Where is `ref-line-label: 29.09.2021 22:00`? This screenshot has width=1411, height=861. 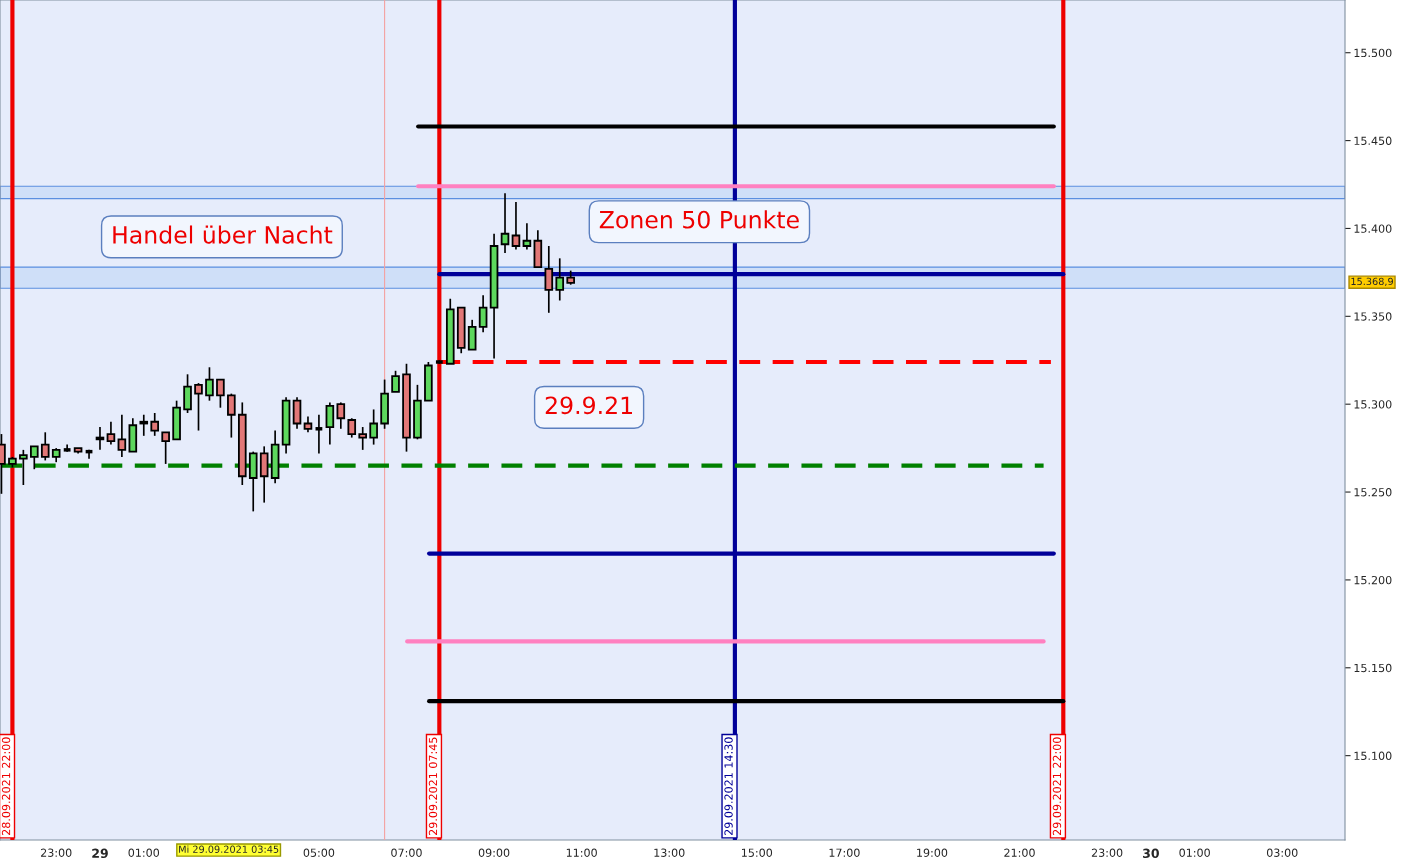 ref-line-label: 29.09.2021 22:00 is located at coordinates (1057, 786).